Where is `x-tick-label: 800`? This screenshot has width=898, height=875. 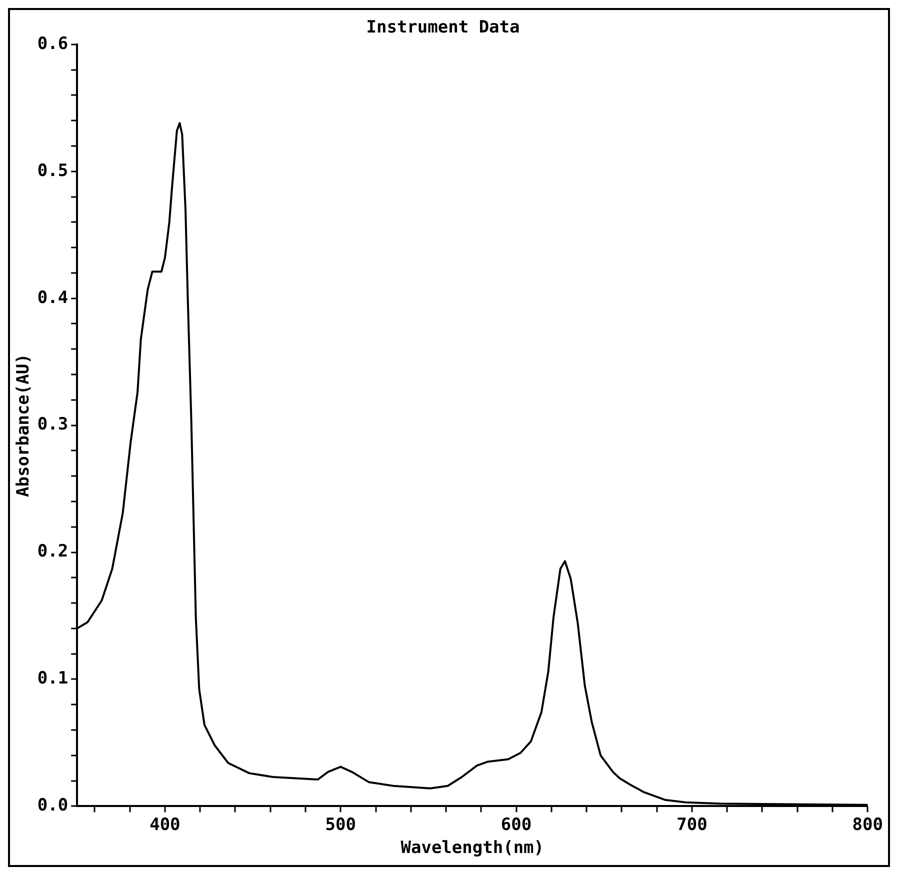
x-tick-label: 800 is located at coordinates (868, 824).